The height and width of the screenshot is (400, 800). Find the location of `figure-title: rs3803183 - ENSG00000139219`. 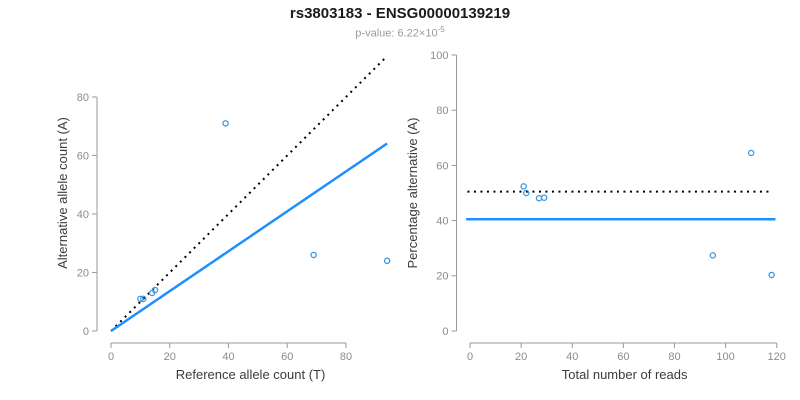

figure-title: rs3803183 - ENSG00000139219 is located at coordinates (400, 13).